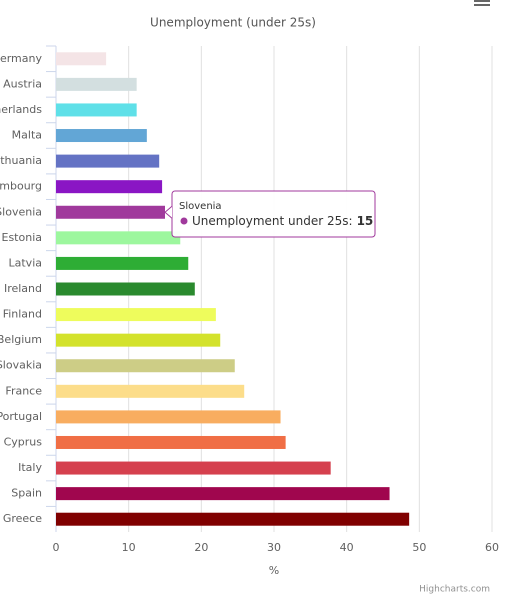 This screenshot has height=599, width=530. What do you see at coordinates (22, 518) in the screenshot?
I see `y-tick-label: Greece` at bounding box center [22, 518].